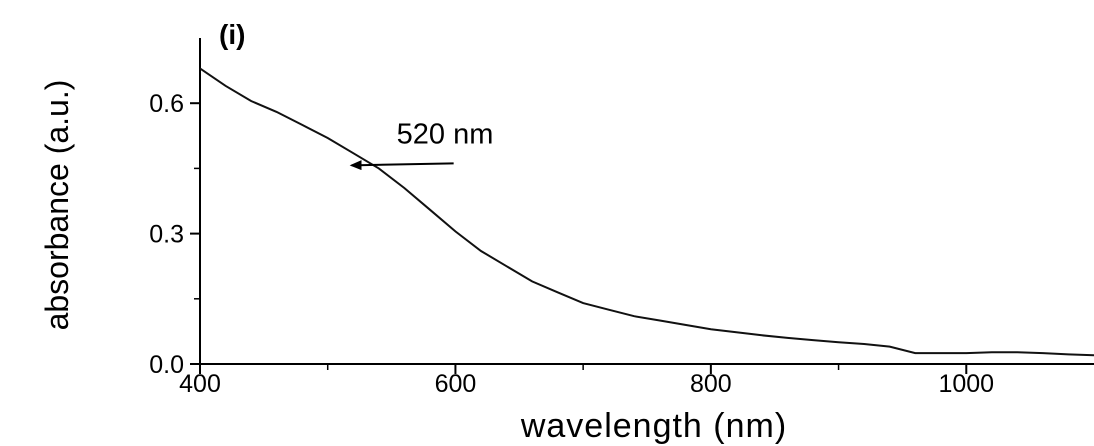 The image size is (1094, 446). What do you see at coordinates (966, 384) in the screenshot?
I see `x-tick-label: 1000` at bounding box center [966, 384].